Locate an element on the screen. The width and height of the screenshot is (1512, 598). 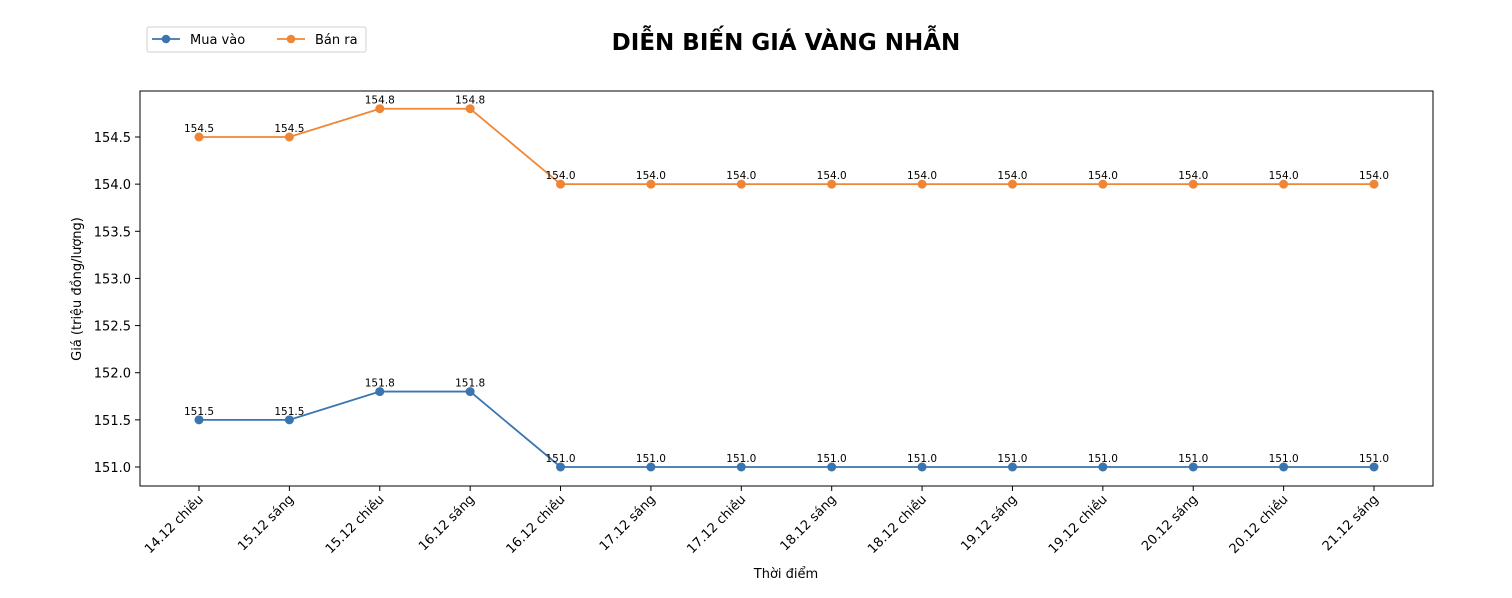
x-tick-label: 16.12 sáng is located at coordinates (447, 523).